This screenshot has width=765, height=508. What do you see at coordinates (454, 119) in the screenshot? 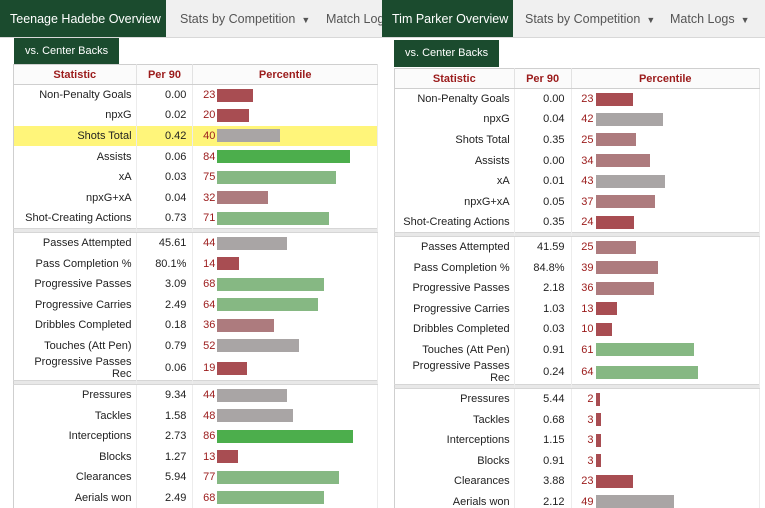
I see `stat-name: npxG` at bounding box center [454, 119].